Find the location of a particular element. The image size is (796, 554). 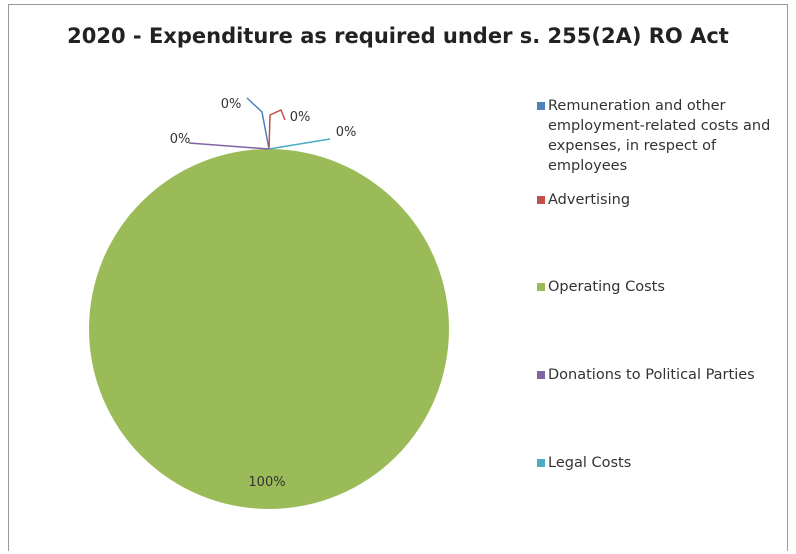

leader-line-donations is located at coordinates (229, 146).